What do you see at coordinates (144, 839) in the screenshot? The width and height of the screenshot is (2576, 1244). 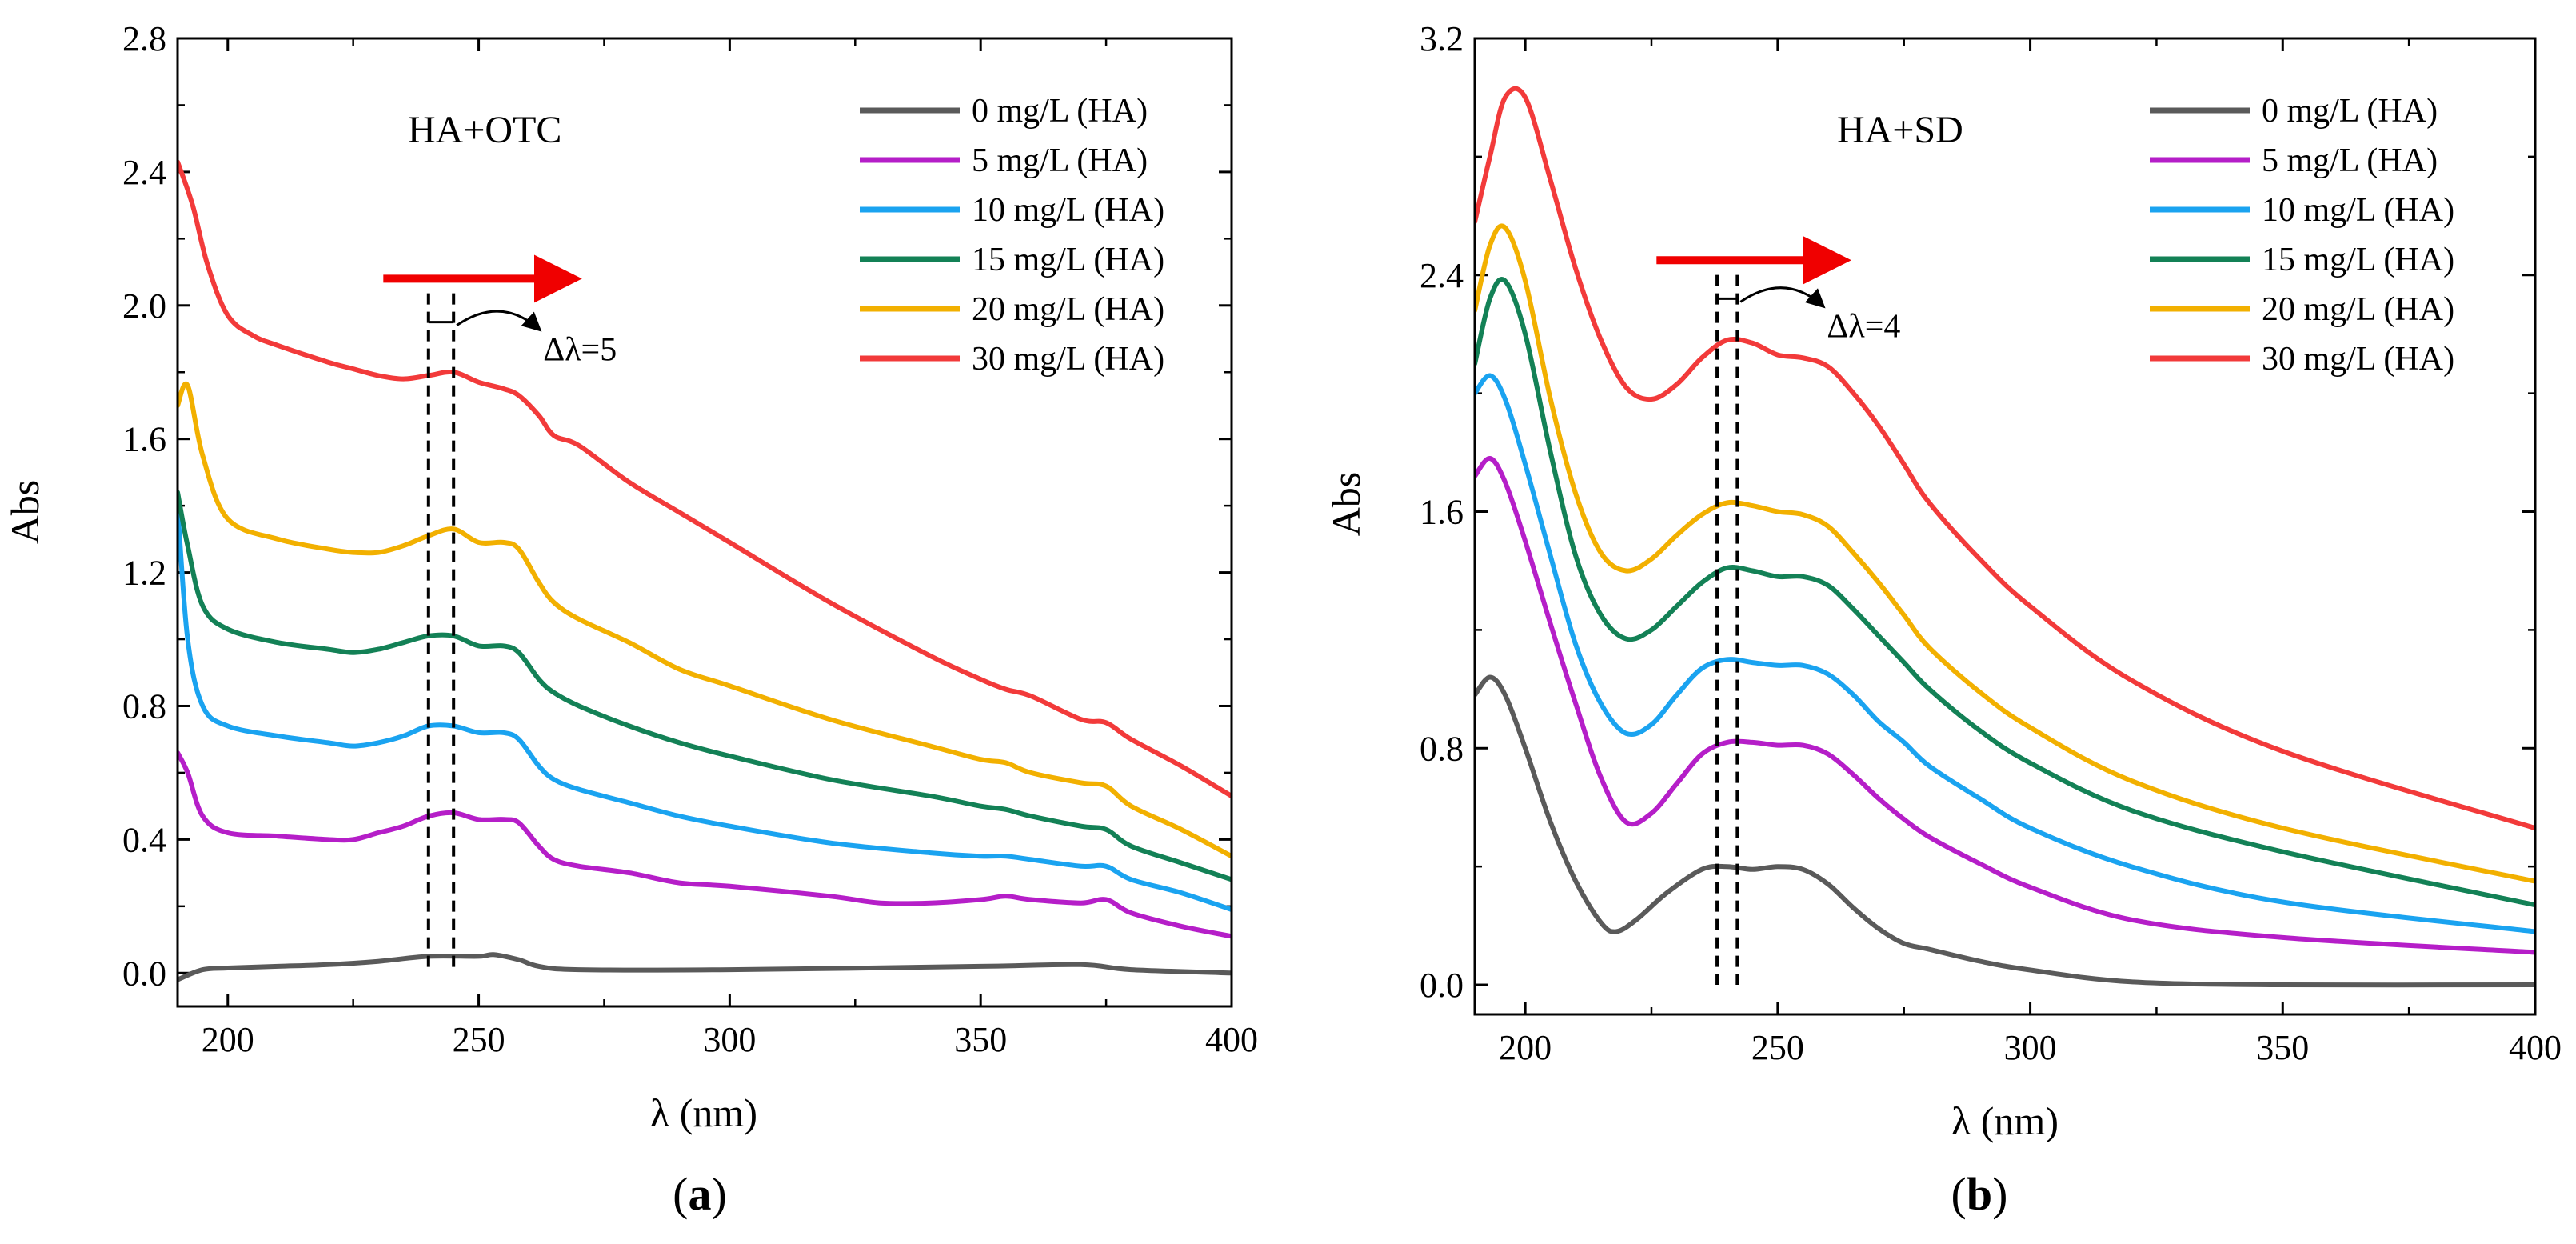 I see `y-tick-label: 0.4` at bounding box center [144, 839].